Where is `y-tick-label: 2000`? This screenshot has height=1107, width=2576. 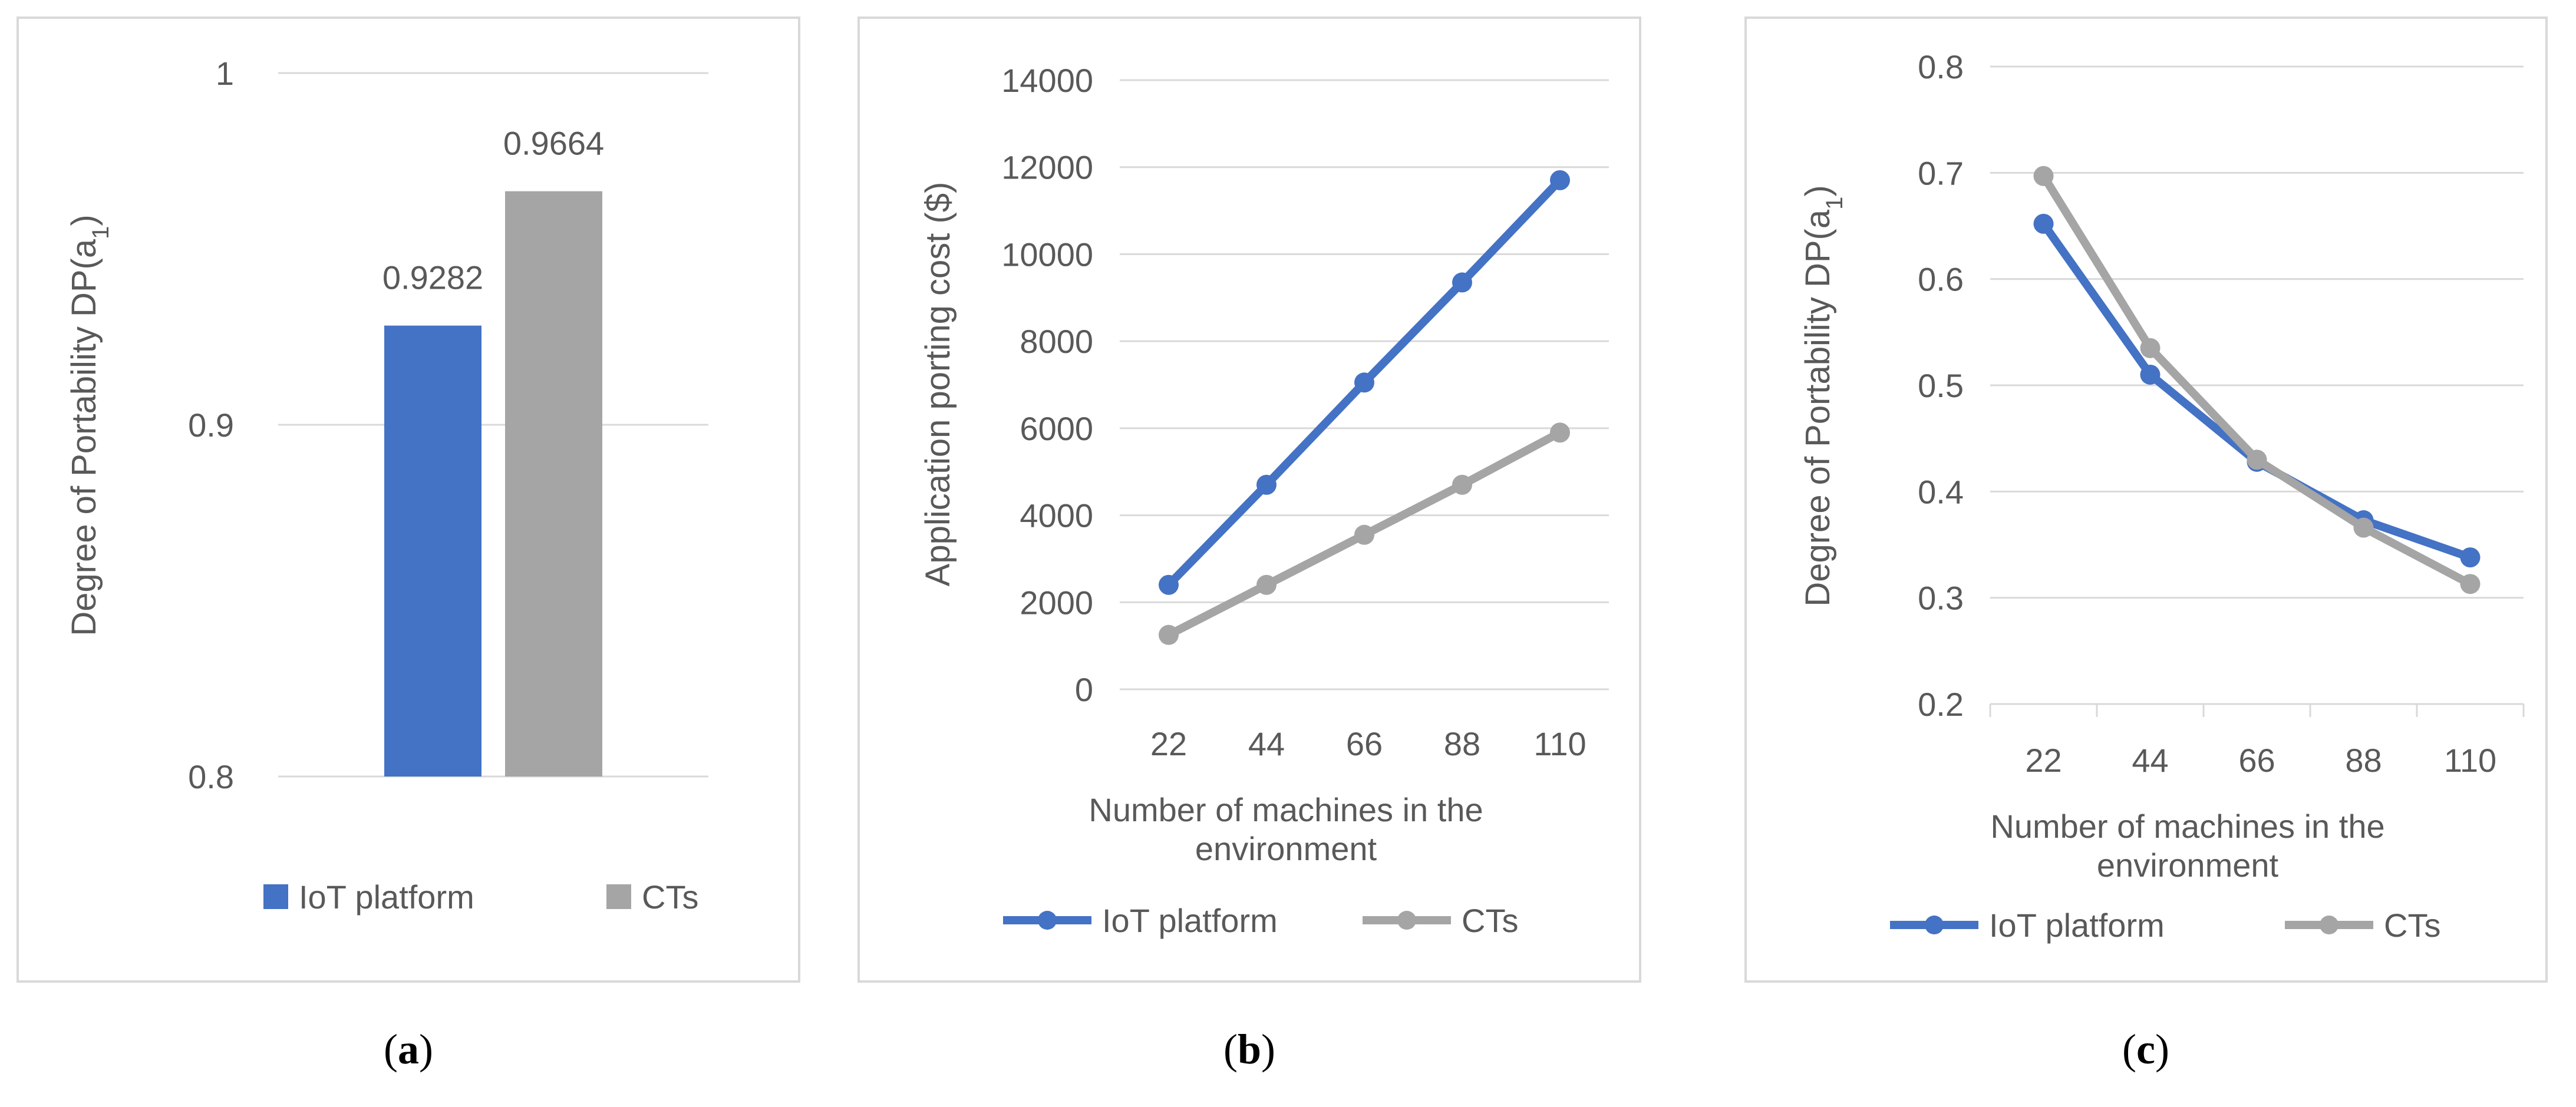
y-tick-label: 2000 is located at coordinates (1056, 602).